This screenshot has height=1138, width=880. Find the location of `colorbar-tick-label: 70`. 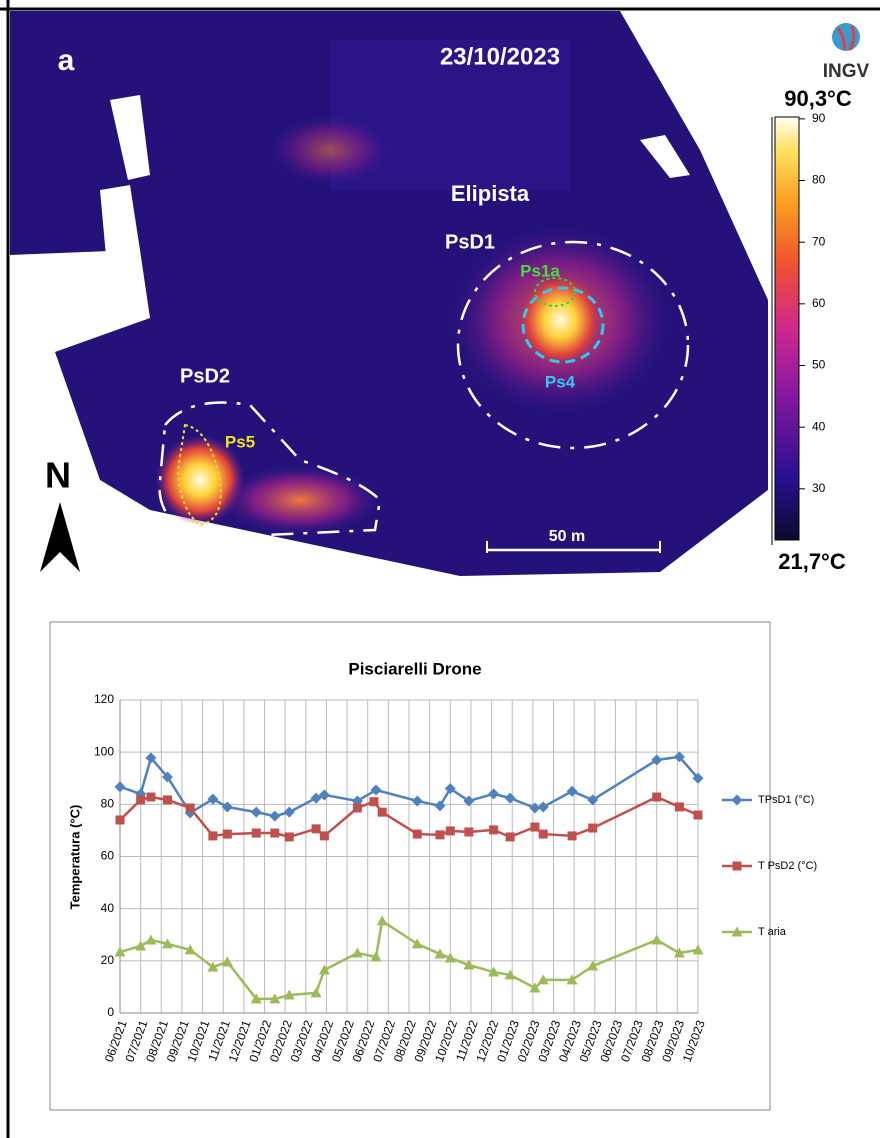

colorbar-tick-label: 70 is located at coordinates (819, 241).